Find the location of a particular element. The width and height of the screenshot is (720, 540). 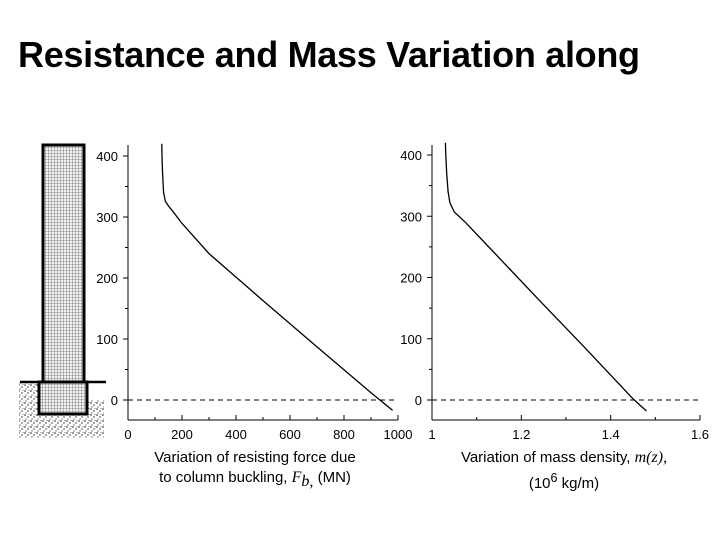

column-schematic is located at coordinates (62, 290).